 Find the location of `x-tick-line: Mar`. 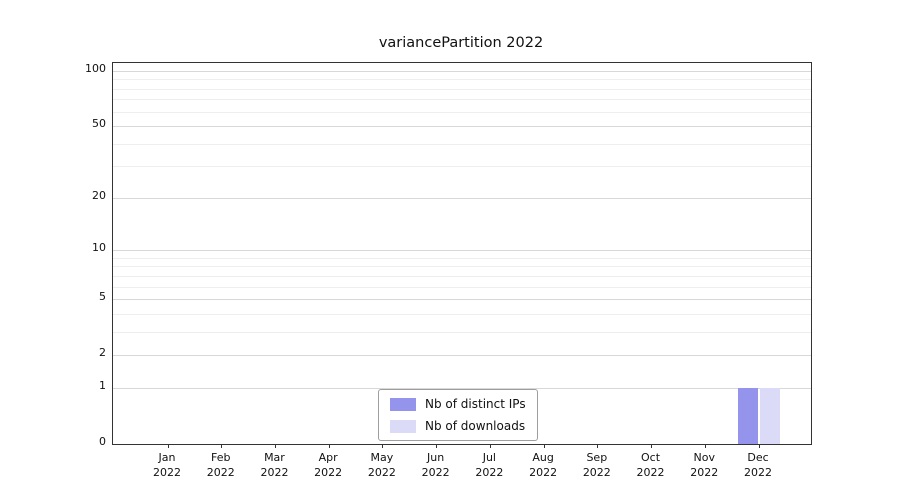

x-tick-line: Mar is located at coordinates (274, 457).